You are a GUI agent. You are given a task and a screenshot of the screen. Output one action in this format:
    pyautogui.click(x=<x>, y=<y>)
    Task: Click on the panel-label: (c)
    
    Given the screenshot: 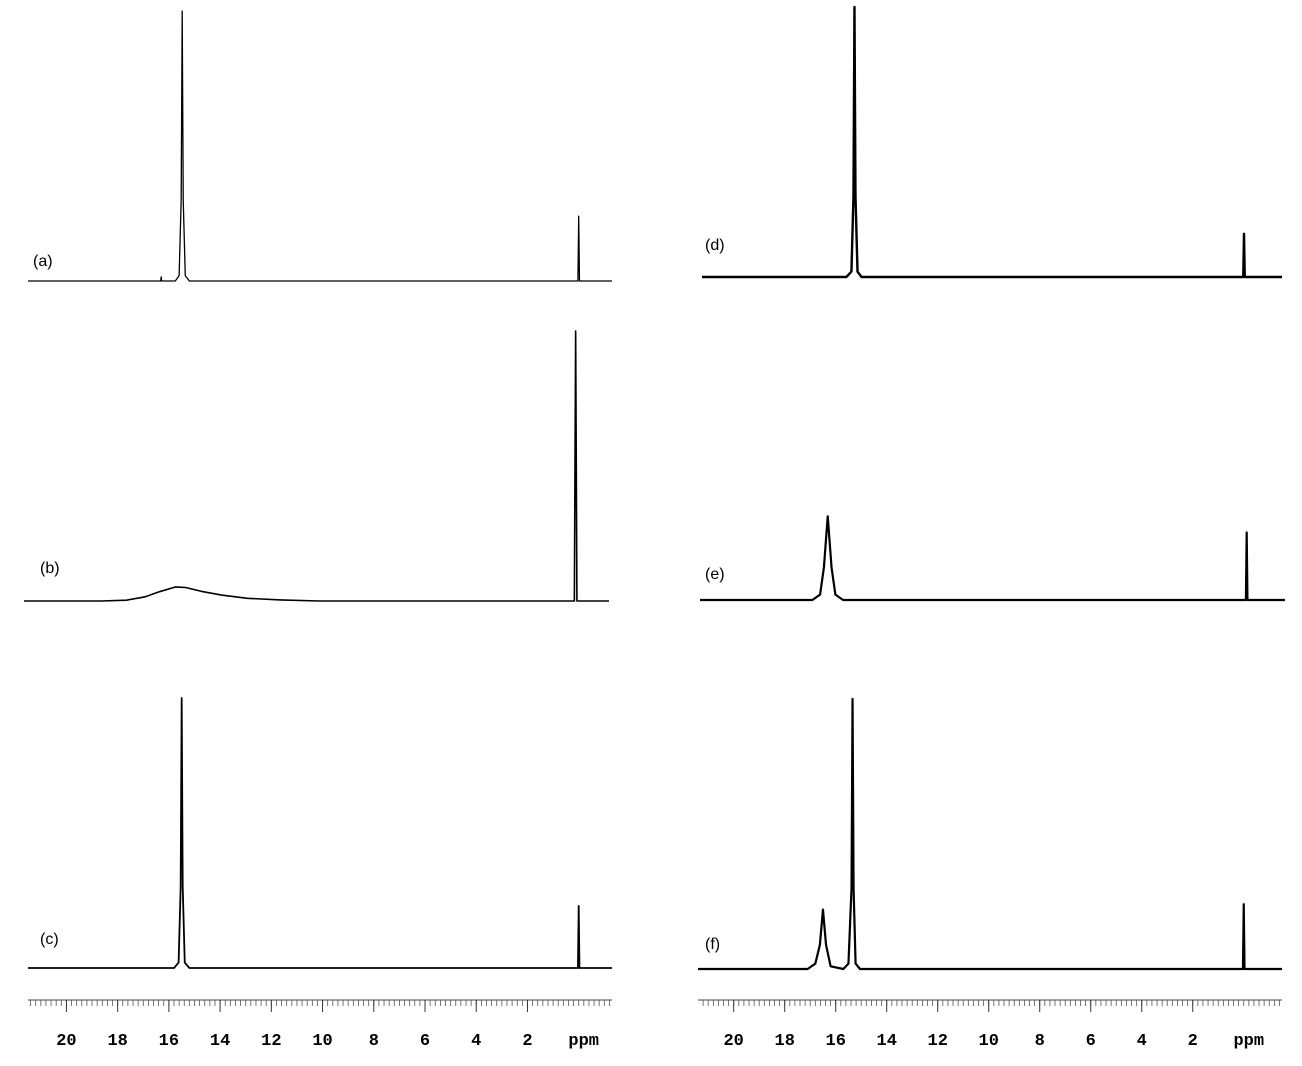 What is the action you would take?
    pyautogui.click(x=49, y=939)
    